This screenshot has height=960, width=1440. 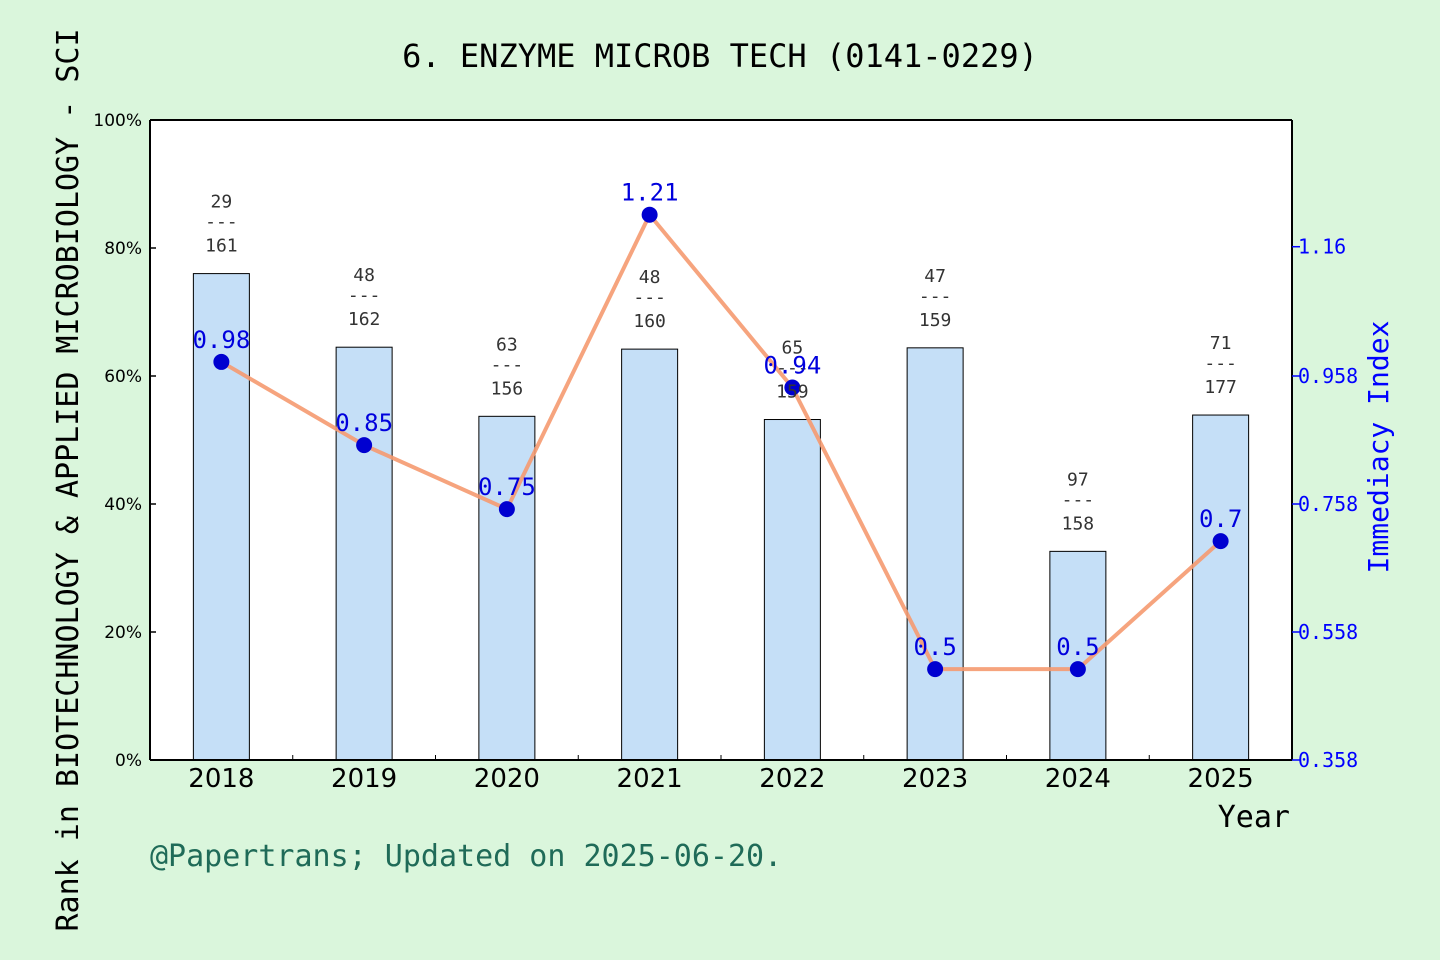 I want to click on rank-total: 177, so click(x=1220, y=387).